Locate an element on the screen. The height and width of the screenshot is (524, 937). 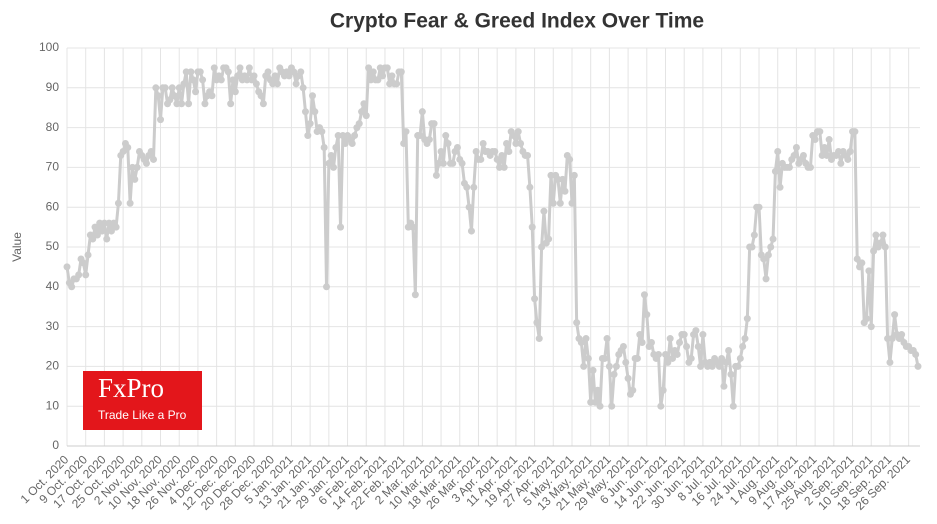
y-tick-label: 70 is located at coordinates (53, 167).